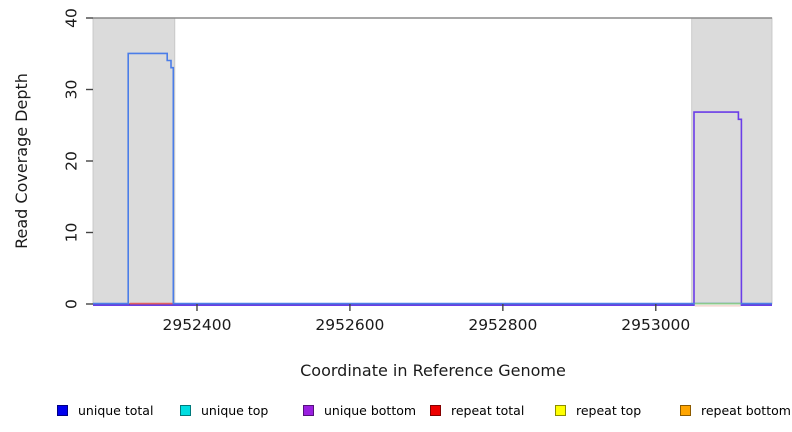  Describe the element at coordinates (685, 410) in the screenshot. I see `legend-swatch-repeat-bottom` at that location.